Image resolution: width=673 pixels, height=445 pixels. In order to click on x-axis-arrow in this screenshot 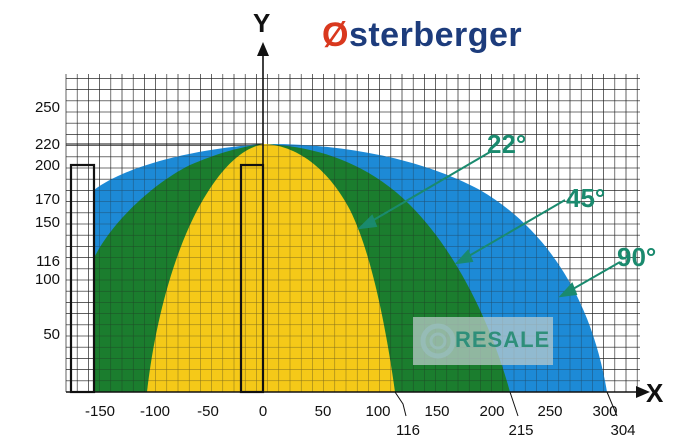, I will do `click(643, 392)`.